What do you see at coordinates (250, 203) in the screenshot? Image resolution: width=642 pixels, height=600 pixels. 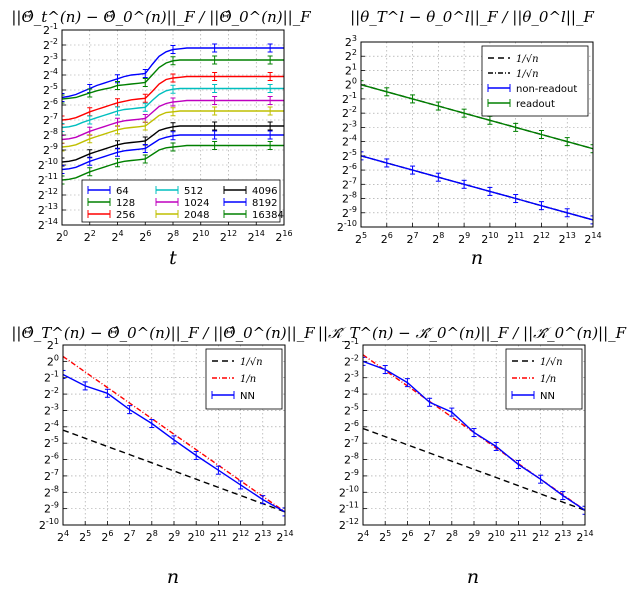 I see `legend-item: 8192` at bounding box center [250, 203].